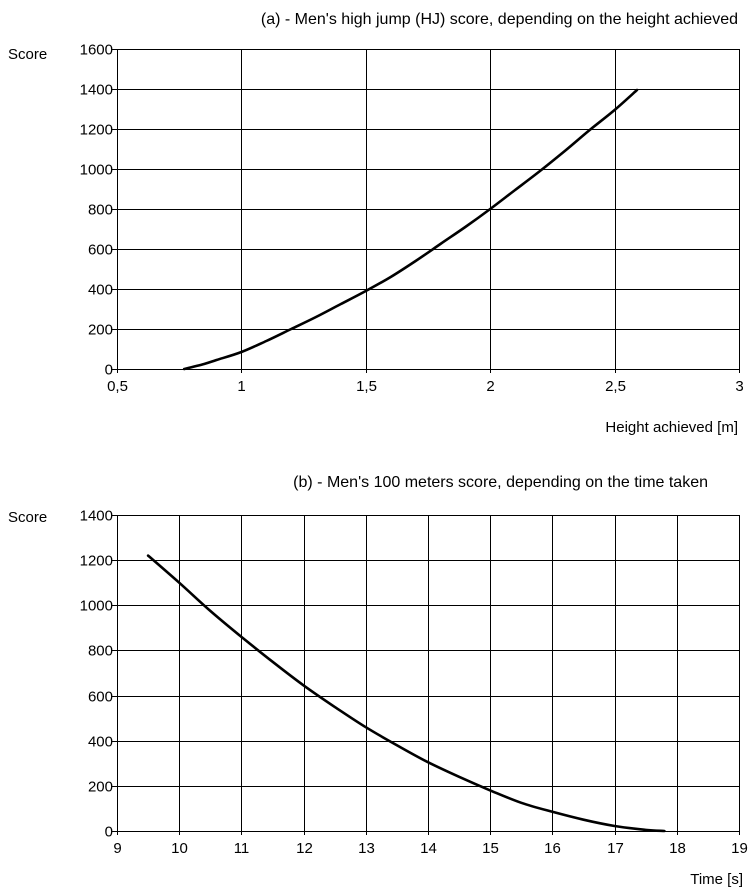  Describe the element at coordinates (179, 848) in the screenshot. I see `x-tick-label: 10` at that location.